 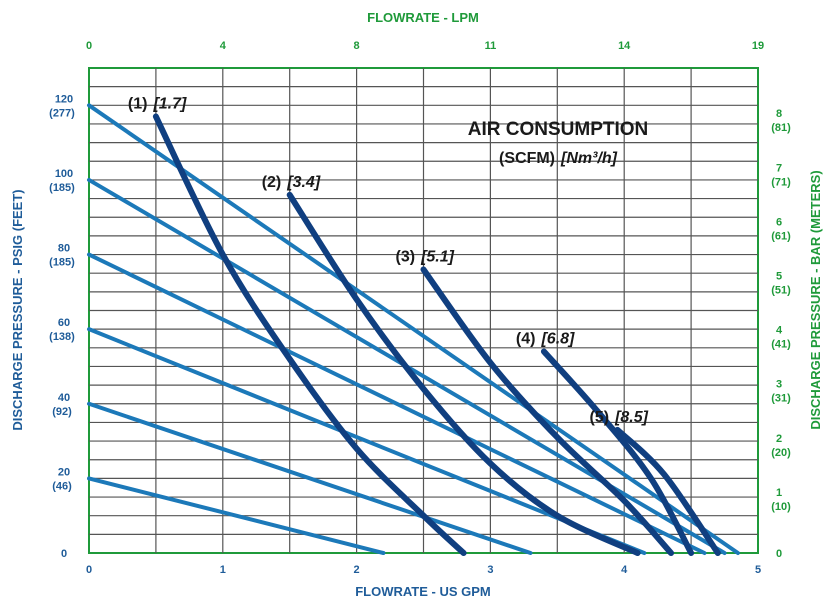 I want to click on y-right-tick-label: 1, so click(x=779, y=493).